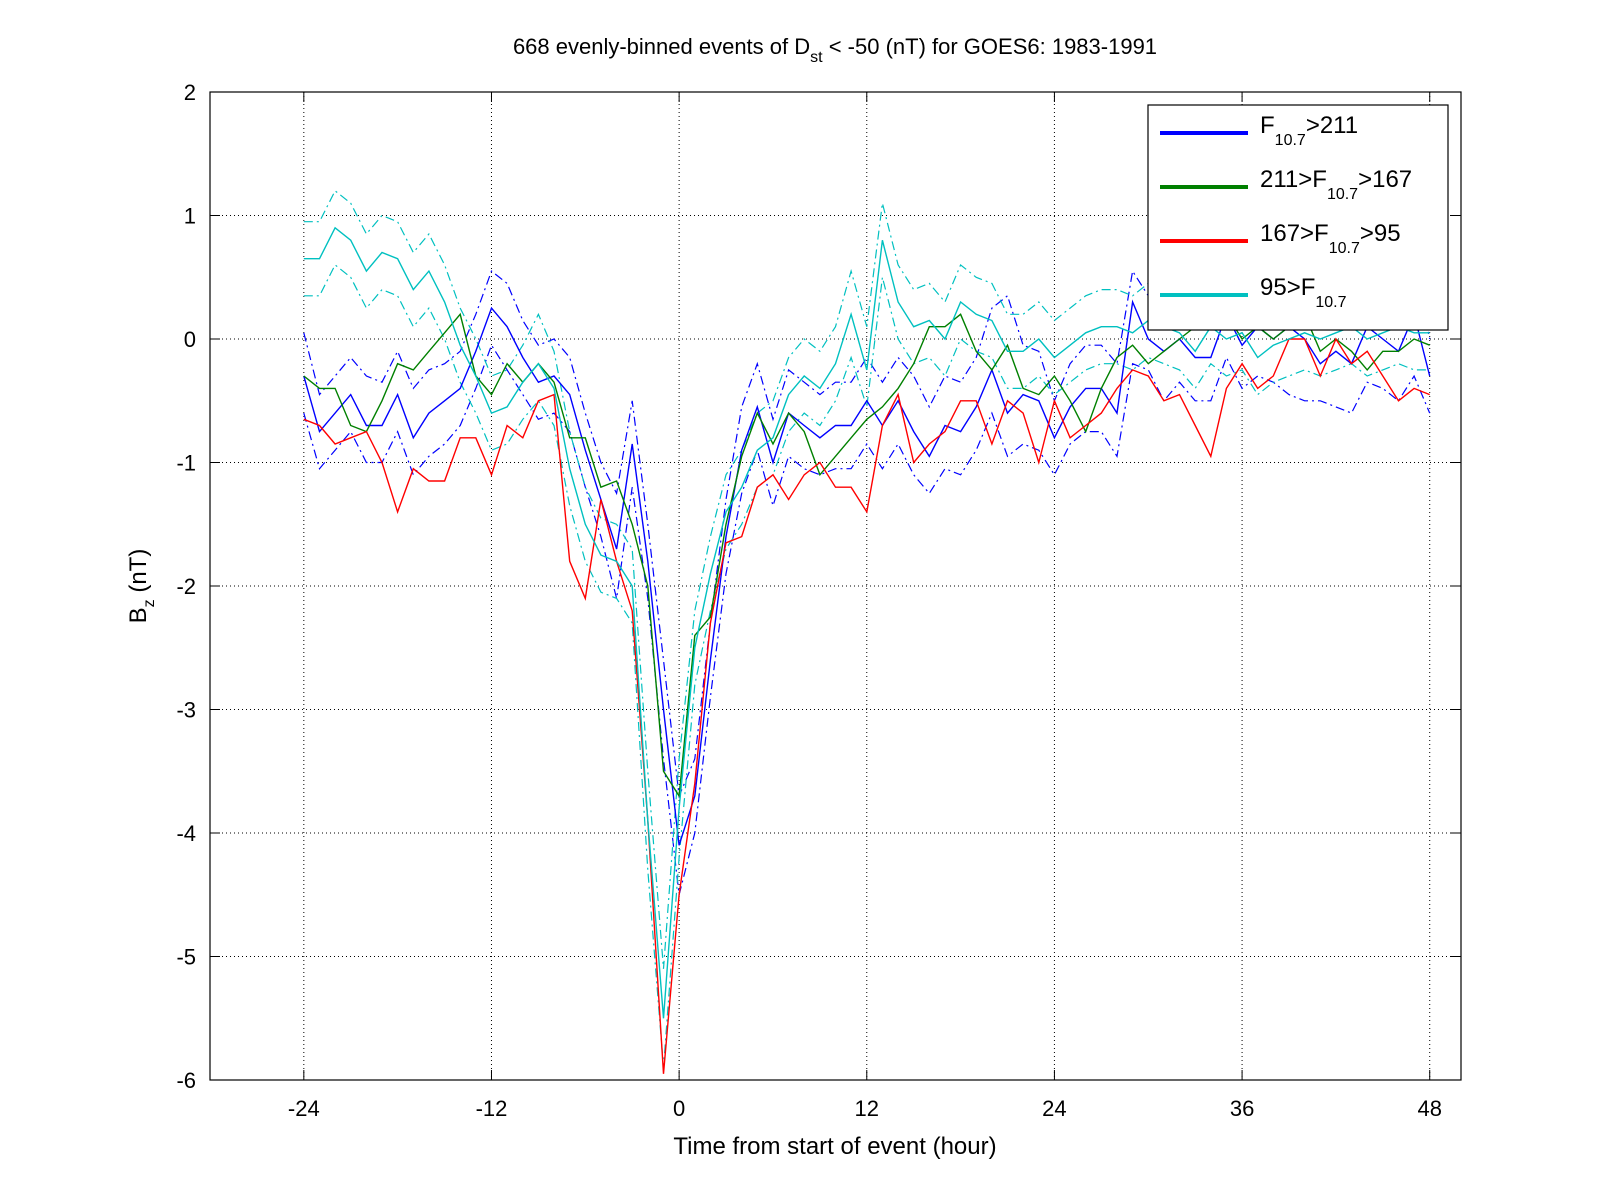 Image resolution: width=1600 pixels, height=1200 pixels. Describe the element at coordinates (867, 1108) in the screenshot. I see `x-tick-label: 12` at that location.